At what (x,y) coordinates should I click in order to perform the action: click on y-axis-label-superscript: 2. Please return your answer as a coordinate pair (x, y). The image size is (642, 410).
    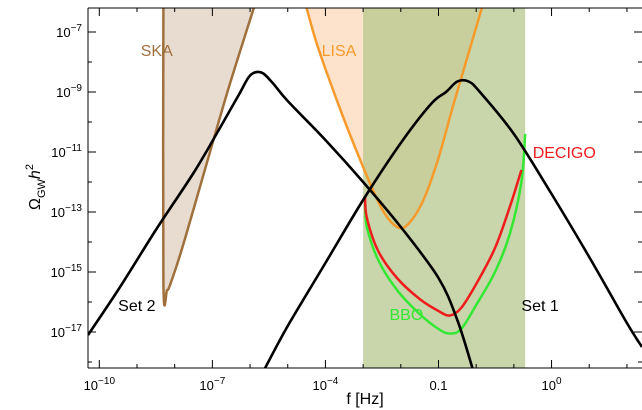
    Looking at the image, I should click on (30, 167).